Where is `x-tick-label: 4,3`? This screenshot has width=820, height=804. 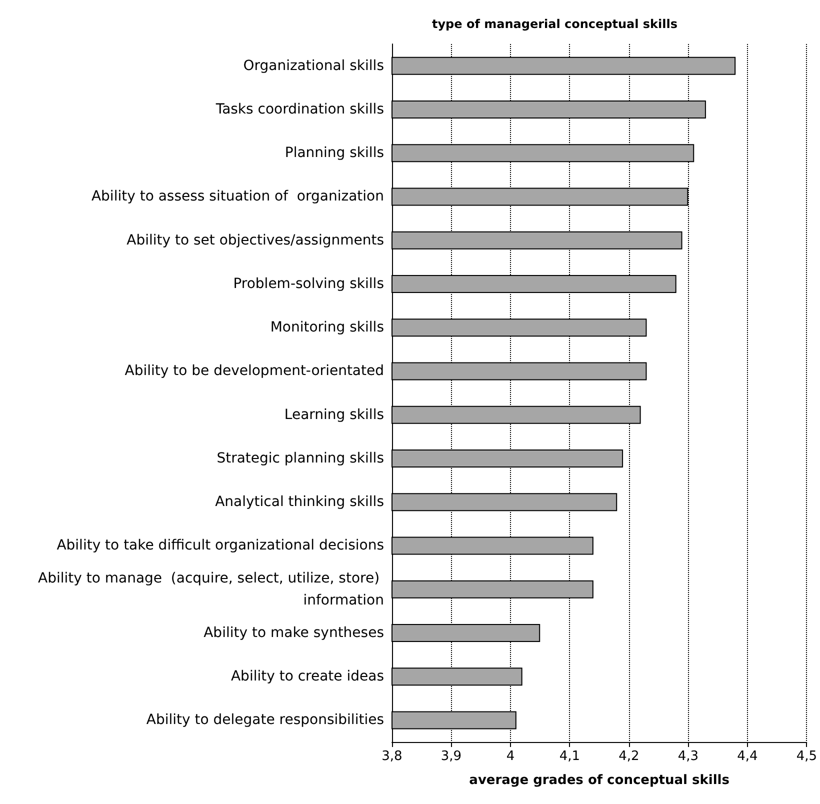
x-tick-label: 4,3 is located at coordinates (688, 756).